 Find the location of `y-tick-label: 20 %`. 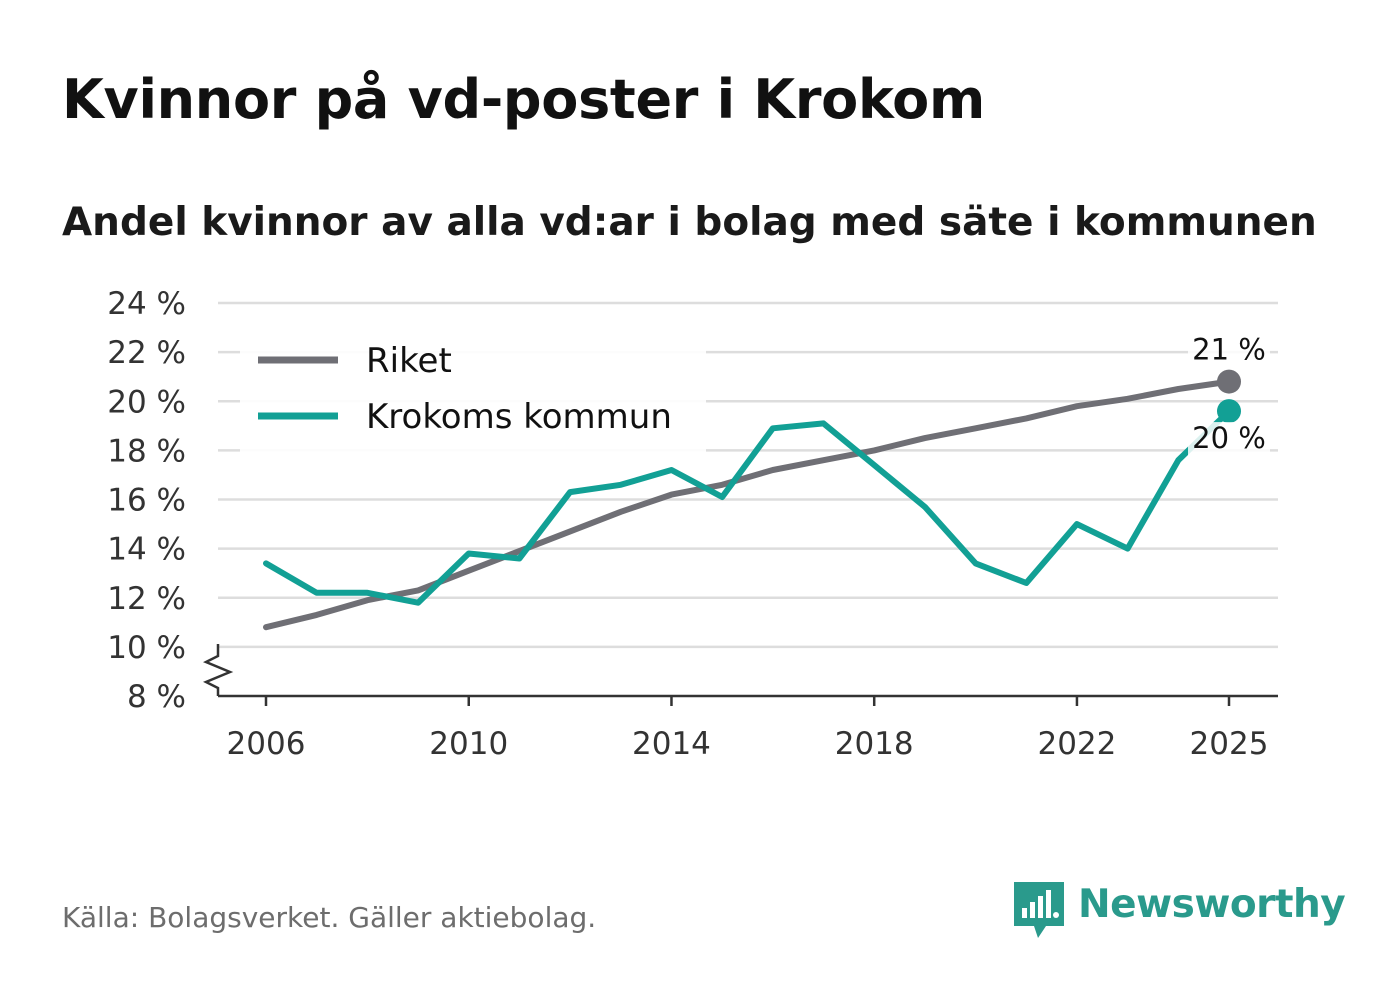

y-tick-label: 20 % is located at coordinates (146, 402).